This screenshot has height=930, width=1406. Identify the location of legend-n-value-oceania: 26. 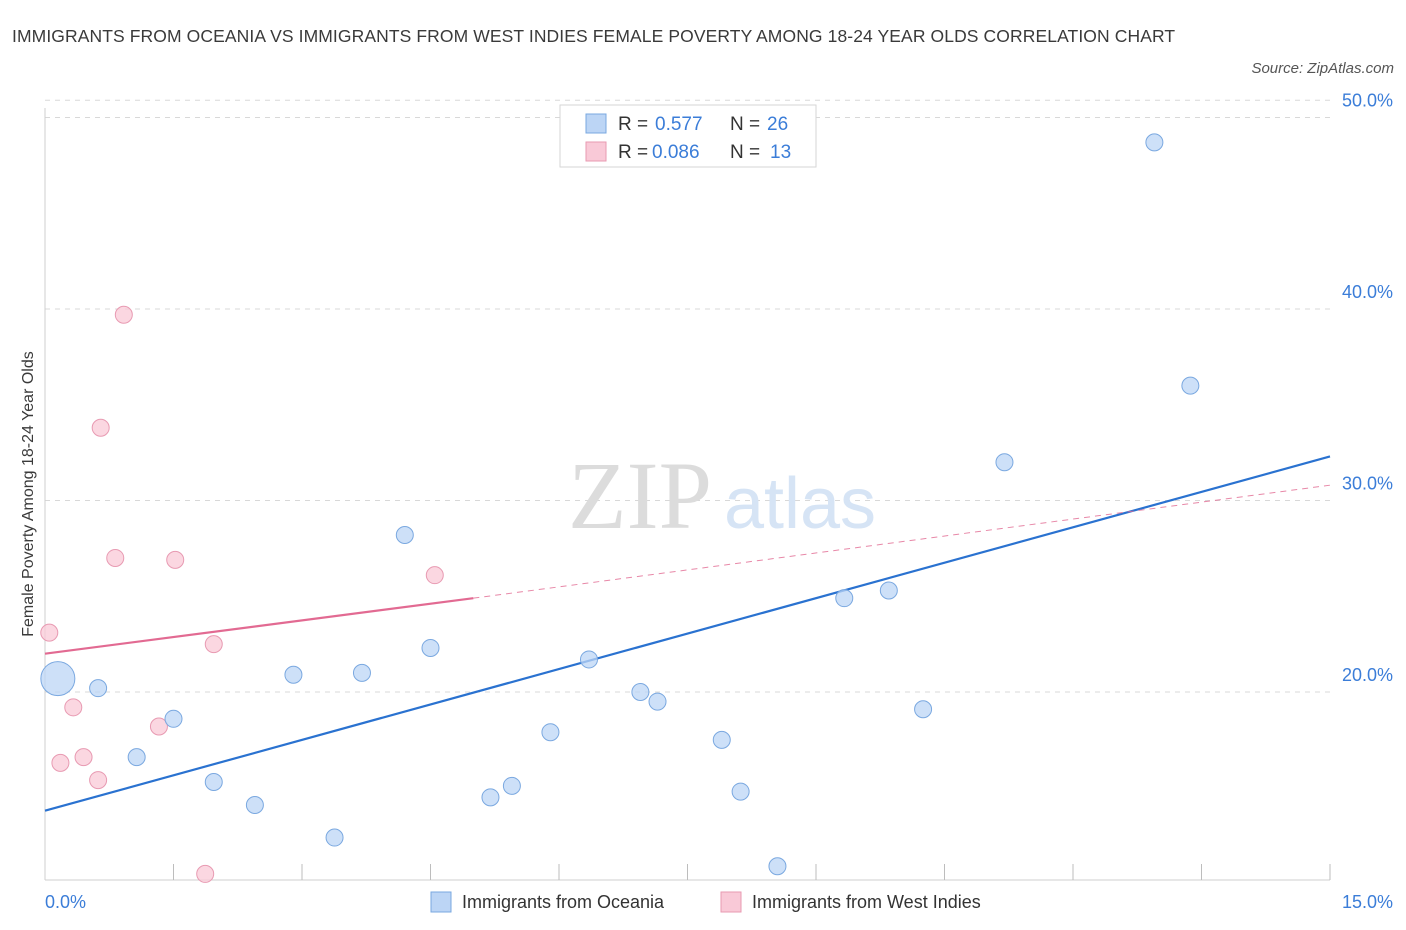
(777, 124).